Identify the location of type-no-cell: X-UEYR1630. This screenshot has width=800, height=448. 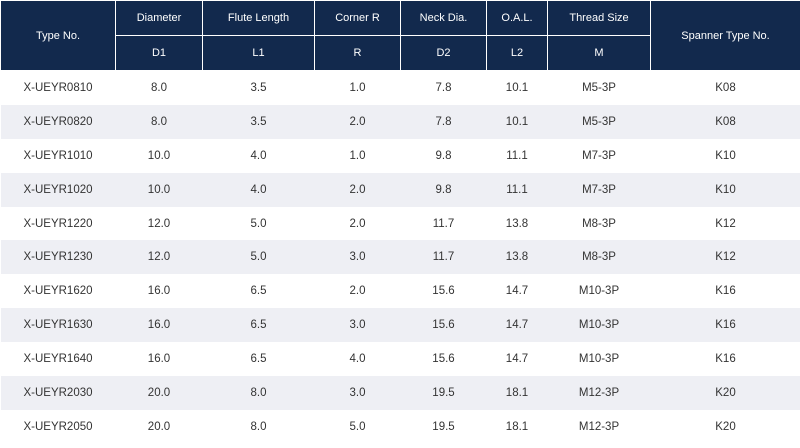
(58, 325).